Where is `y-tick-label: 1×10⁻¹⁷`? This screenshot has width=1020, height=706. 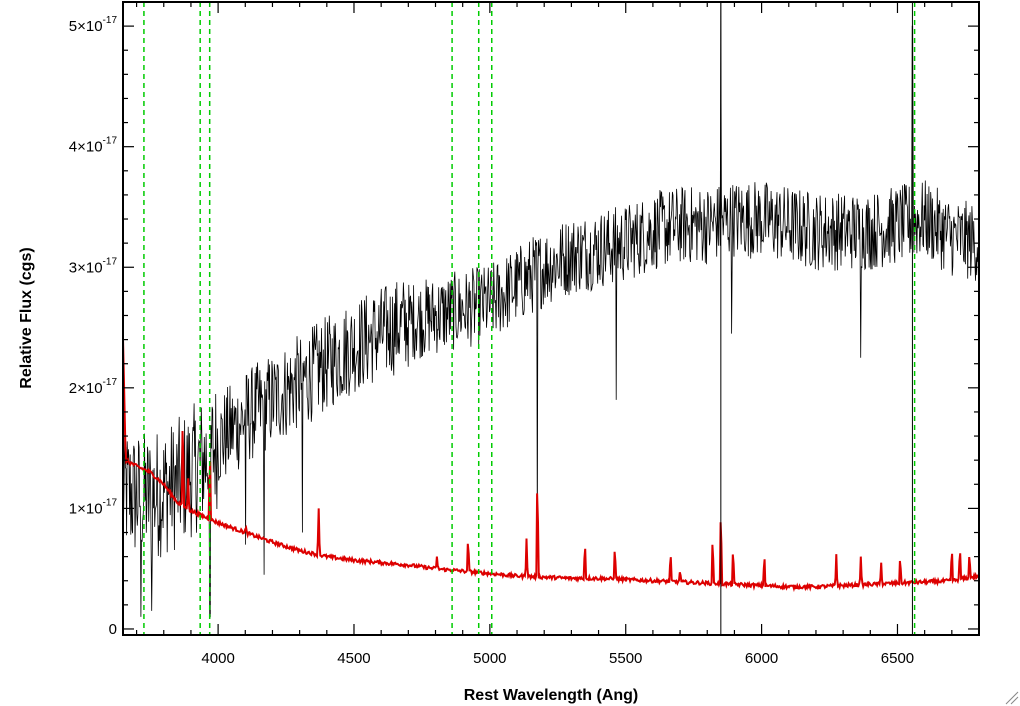
y-tick-label: 1×10⁻¹⁷ is located at coordinates (93, 507).